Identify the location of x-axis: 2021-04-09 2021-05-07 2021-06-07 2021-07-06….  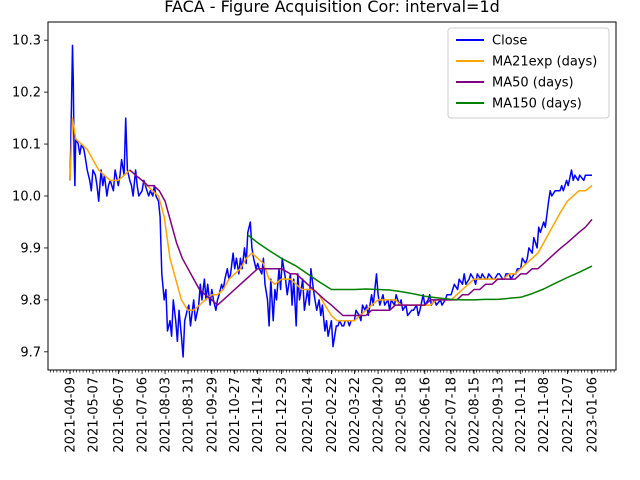
(332, 411).